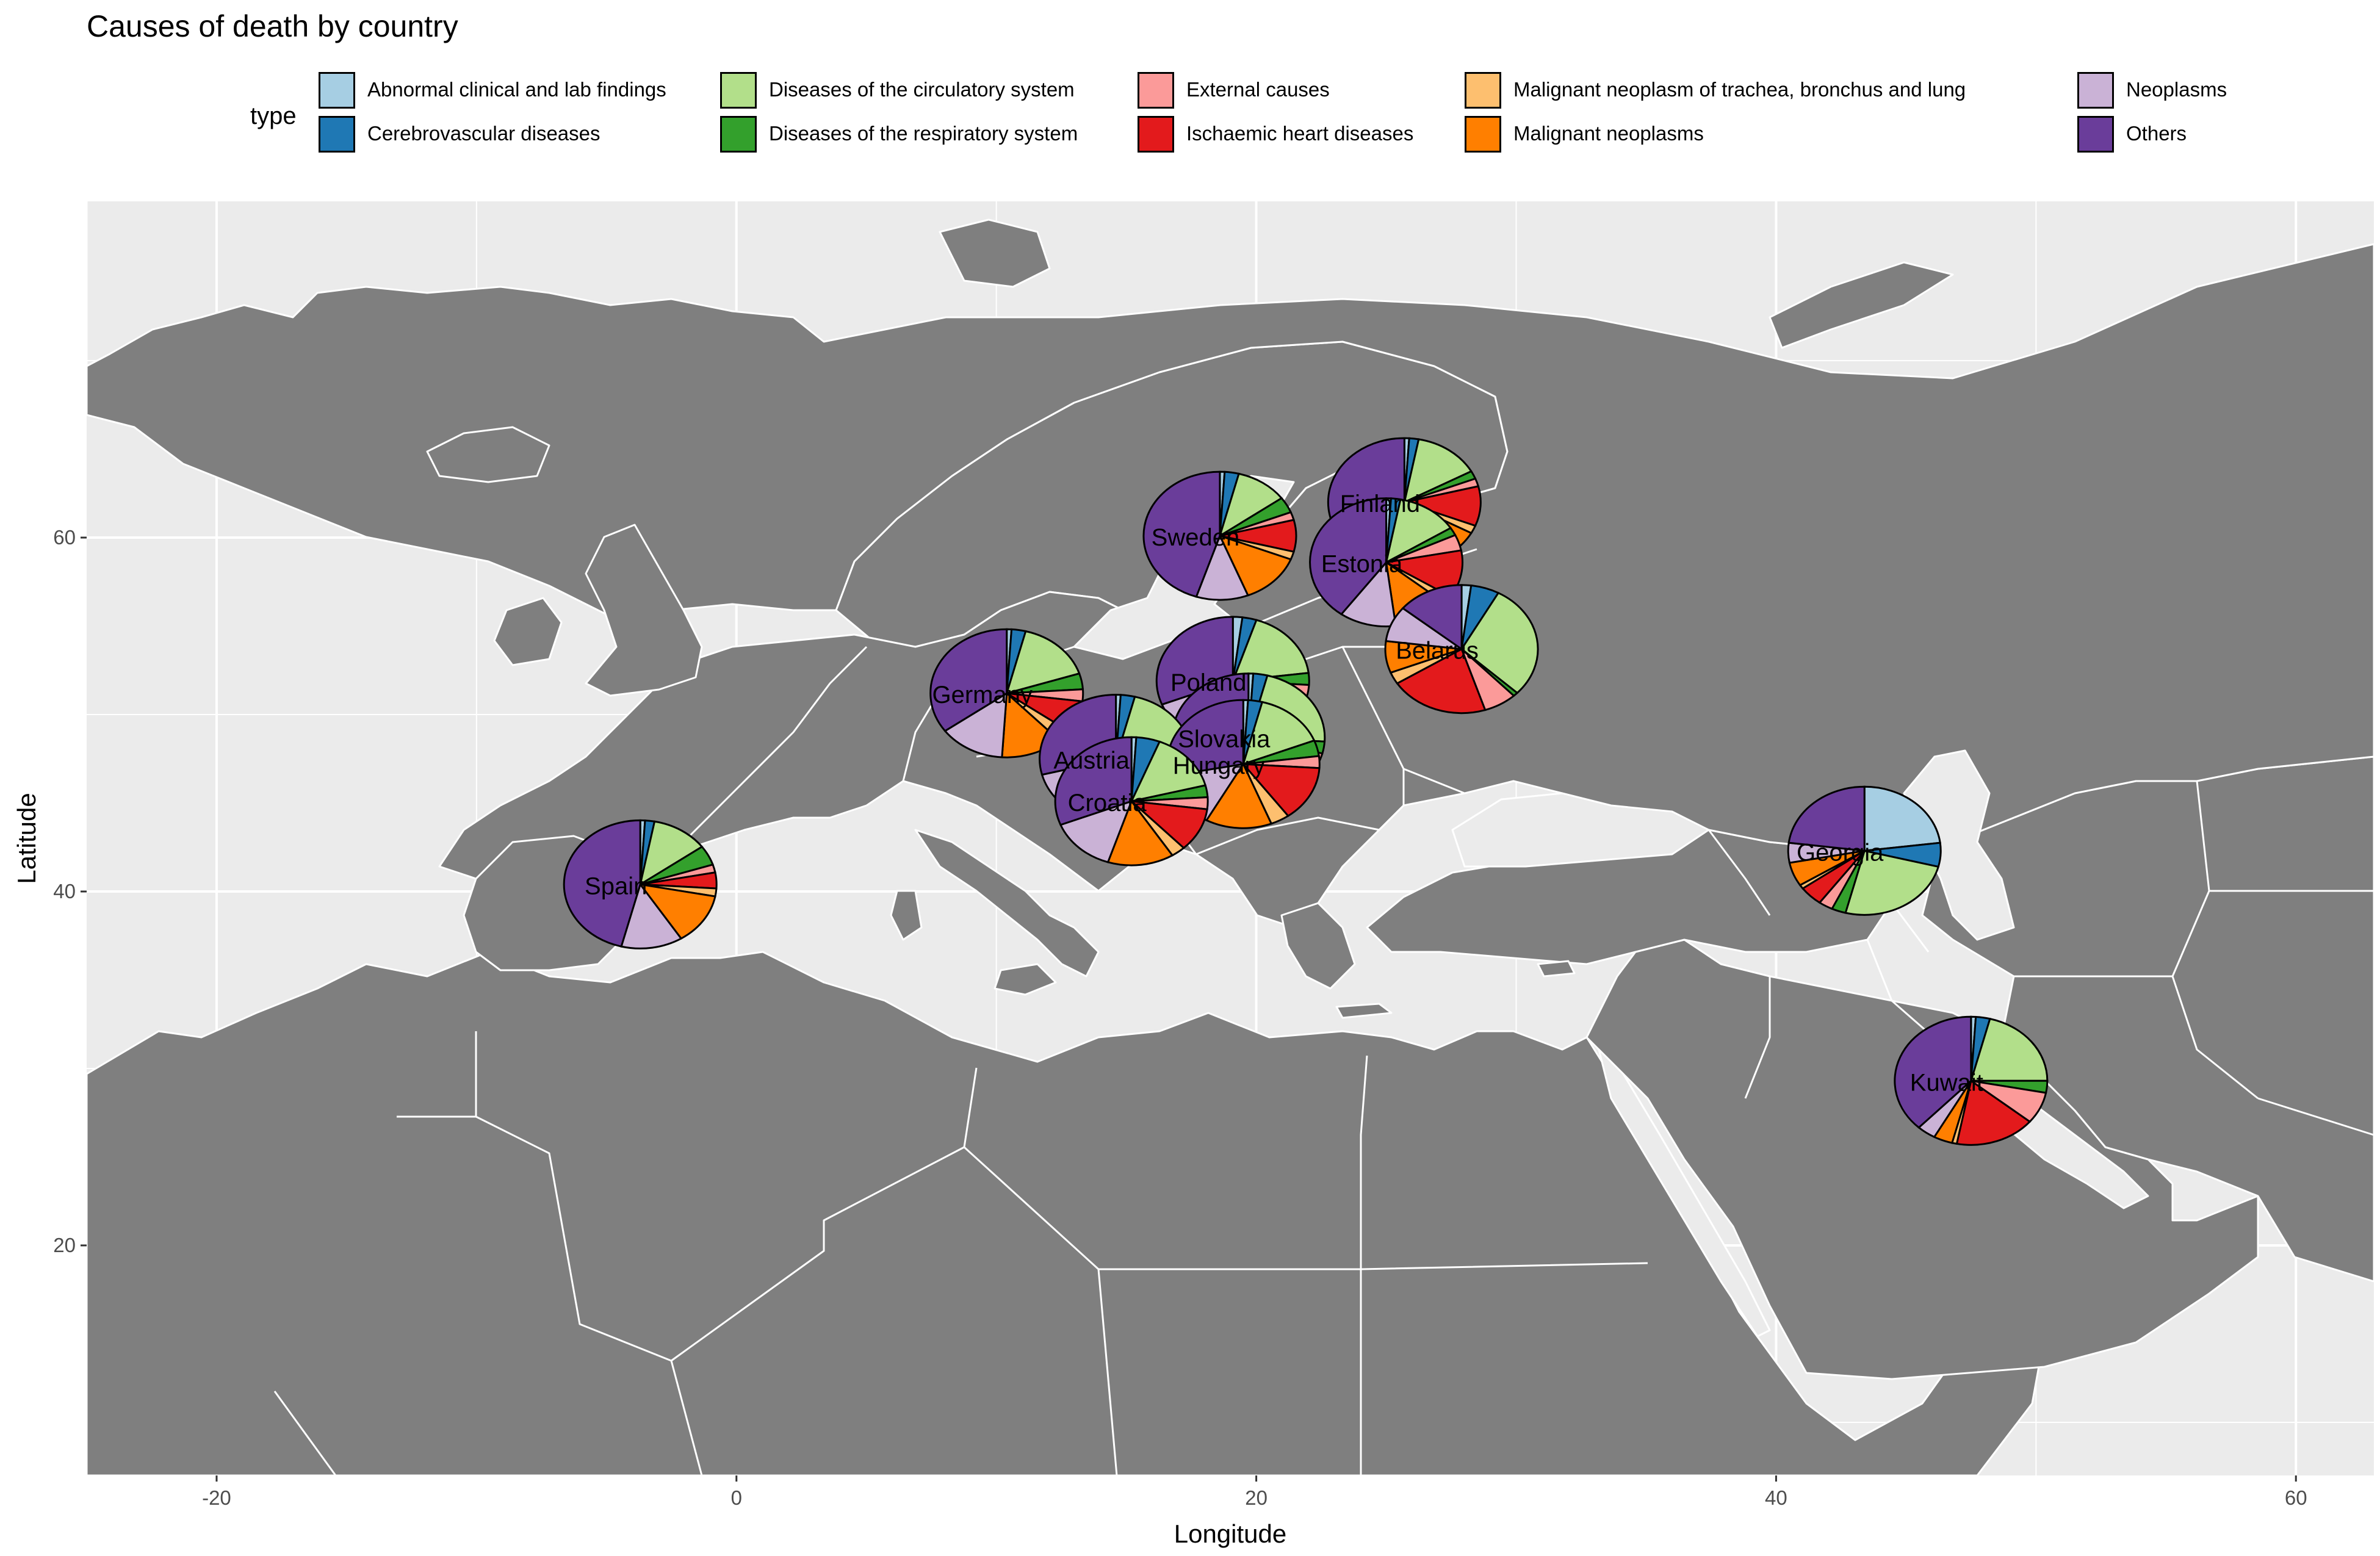 The width and height of the screenshot is (2380, 1556). What do you see at coordinates (528, 631) in the screenshot?
I see `land-ireland` at bounding box center [528, 631].